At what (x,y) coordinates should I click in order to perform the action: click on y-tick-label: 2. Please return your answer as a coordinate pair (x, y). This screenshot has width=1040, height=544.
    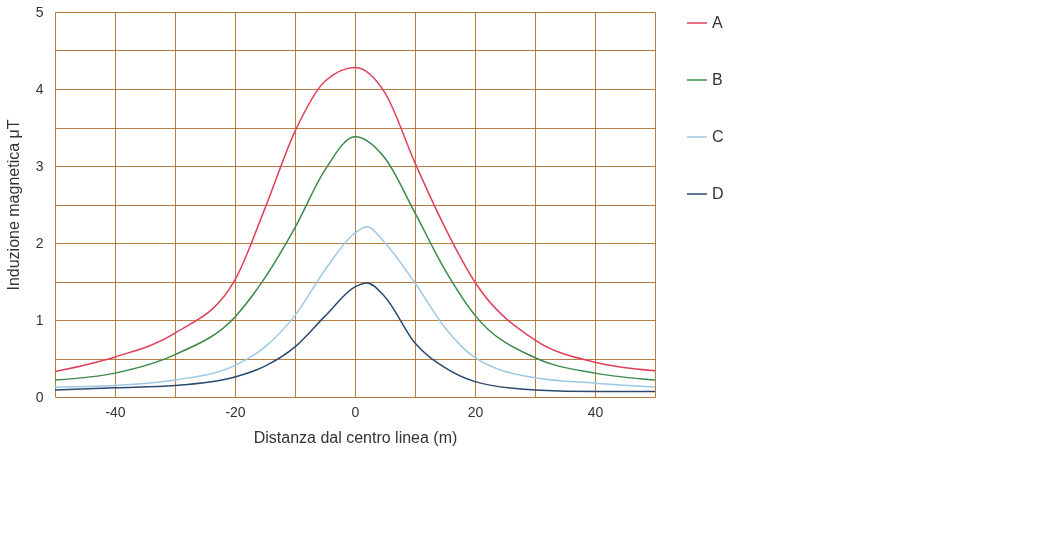
    Looking at the image, I should click on (39, 242).